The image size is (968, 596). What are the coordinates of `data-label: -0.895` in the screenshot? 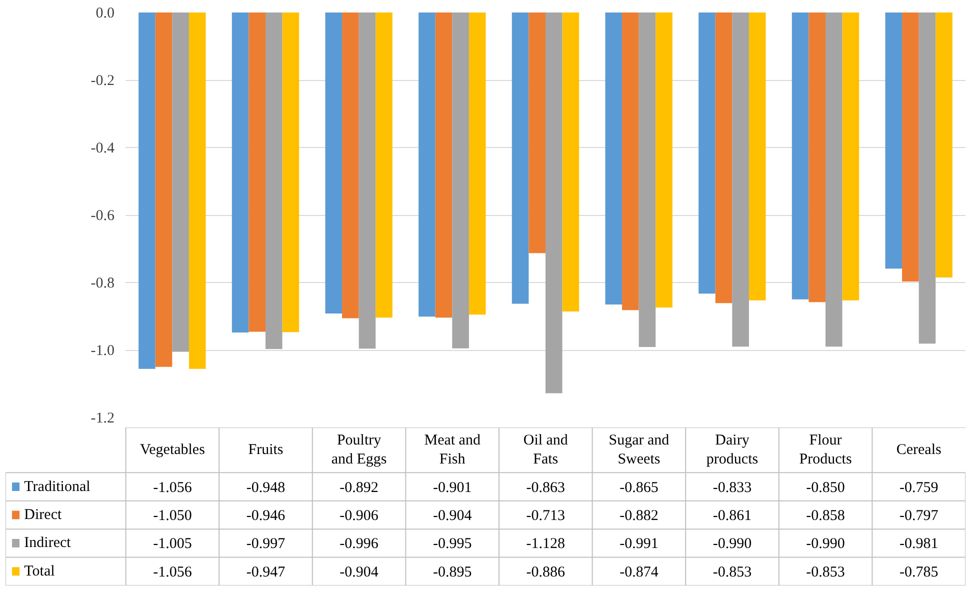 It's located at (452, 572).